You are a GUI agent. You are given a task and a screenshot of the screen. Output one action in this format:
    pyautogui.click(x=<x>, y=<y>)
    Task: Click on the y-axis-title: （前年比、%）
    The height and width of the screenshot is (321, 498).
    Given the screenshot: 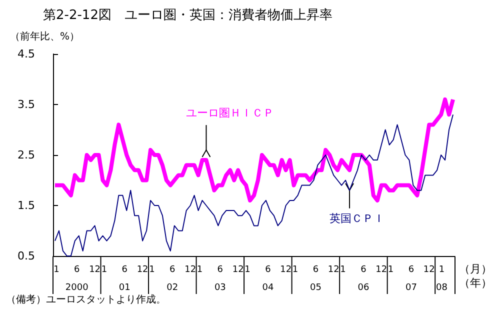 What is the action you would take?
    pyautogui.click(x=45, y=36)
    